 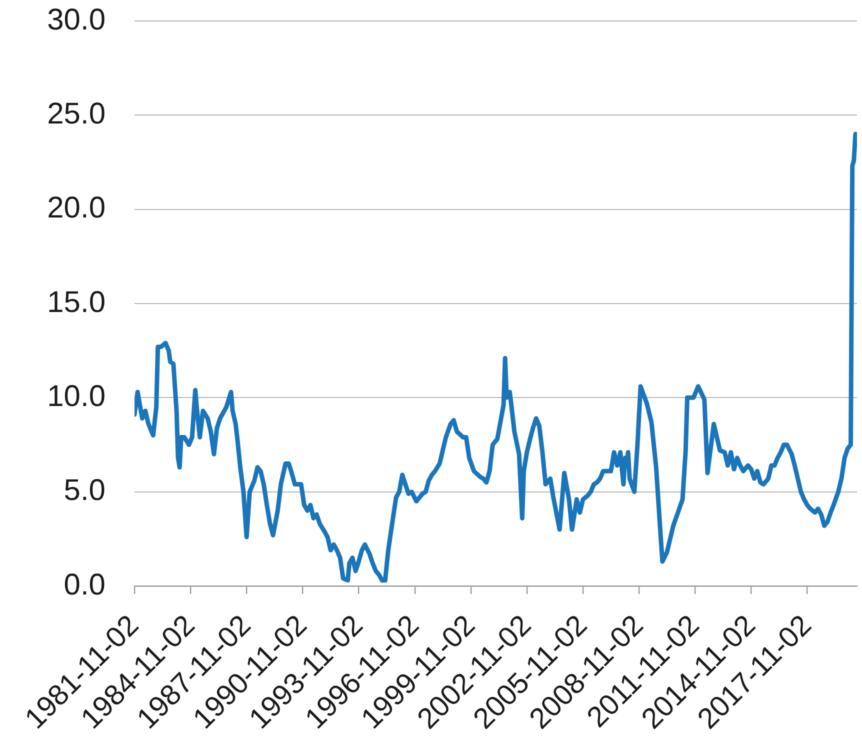 I want to click on y-tick-label: 15.0, so click(x=76, y=302).